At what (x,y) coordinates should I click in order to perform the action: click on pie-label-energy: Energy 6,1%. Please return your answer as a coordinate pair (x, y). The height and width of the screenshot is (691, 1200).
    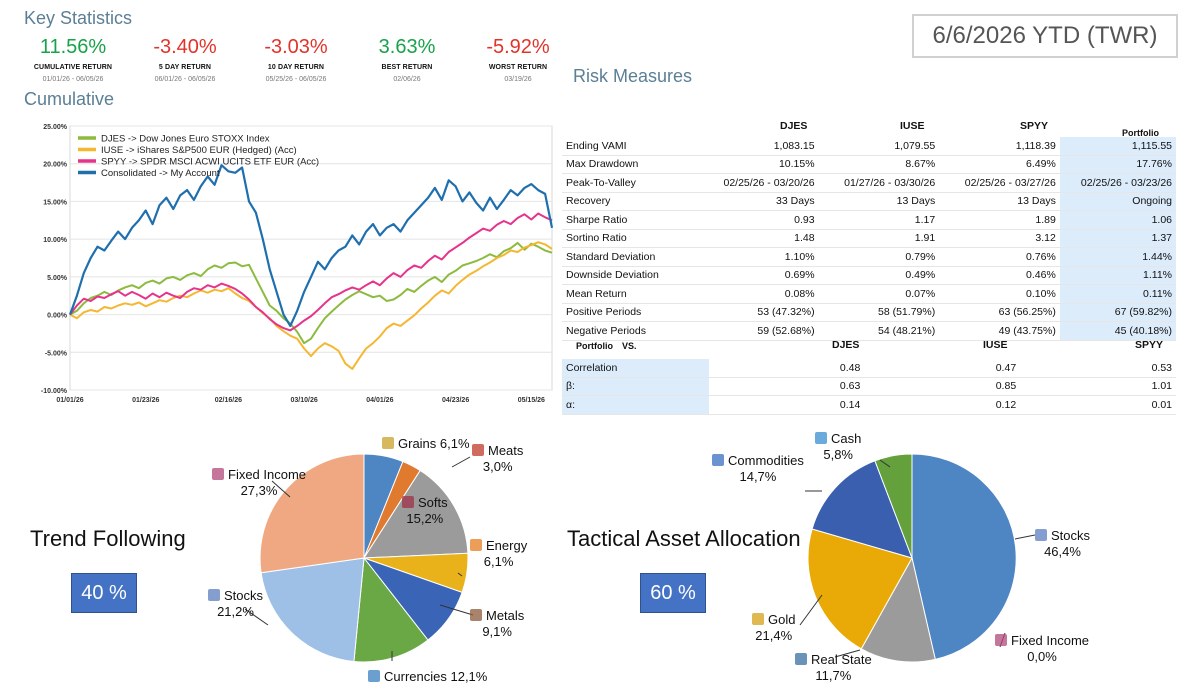
    Looking at the image, I should click on (498, 554).